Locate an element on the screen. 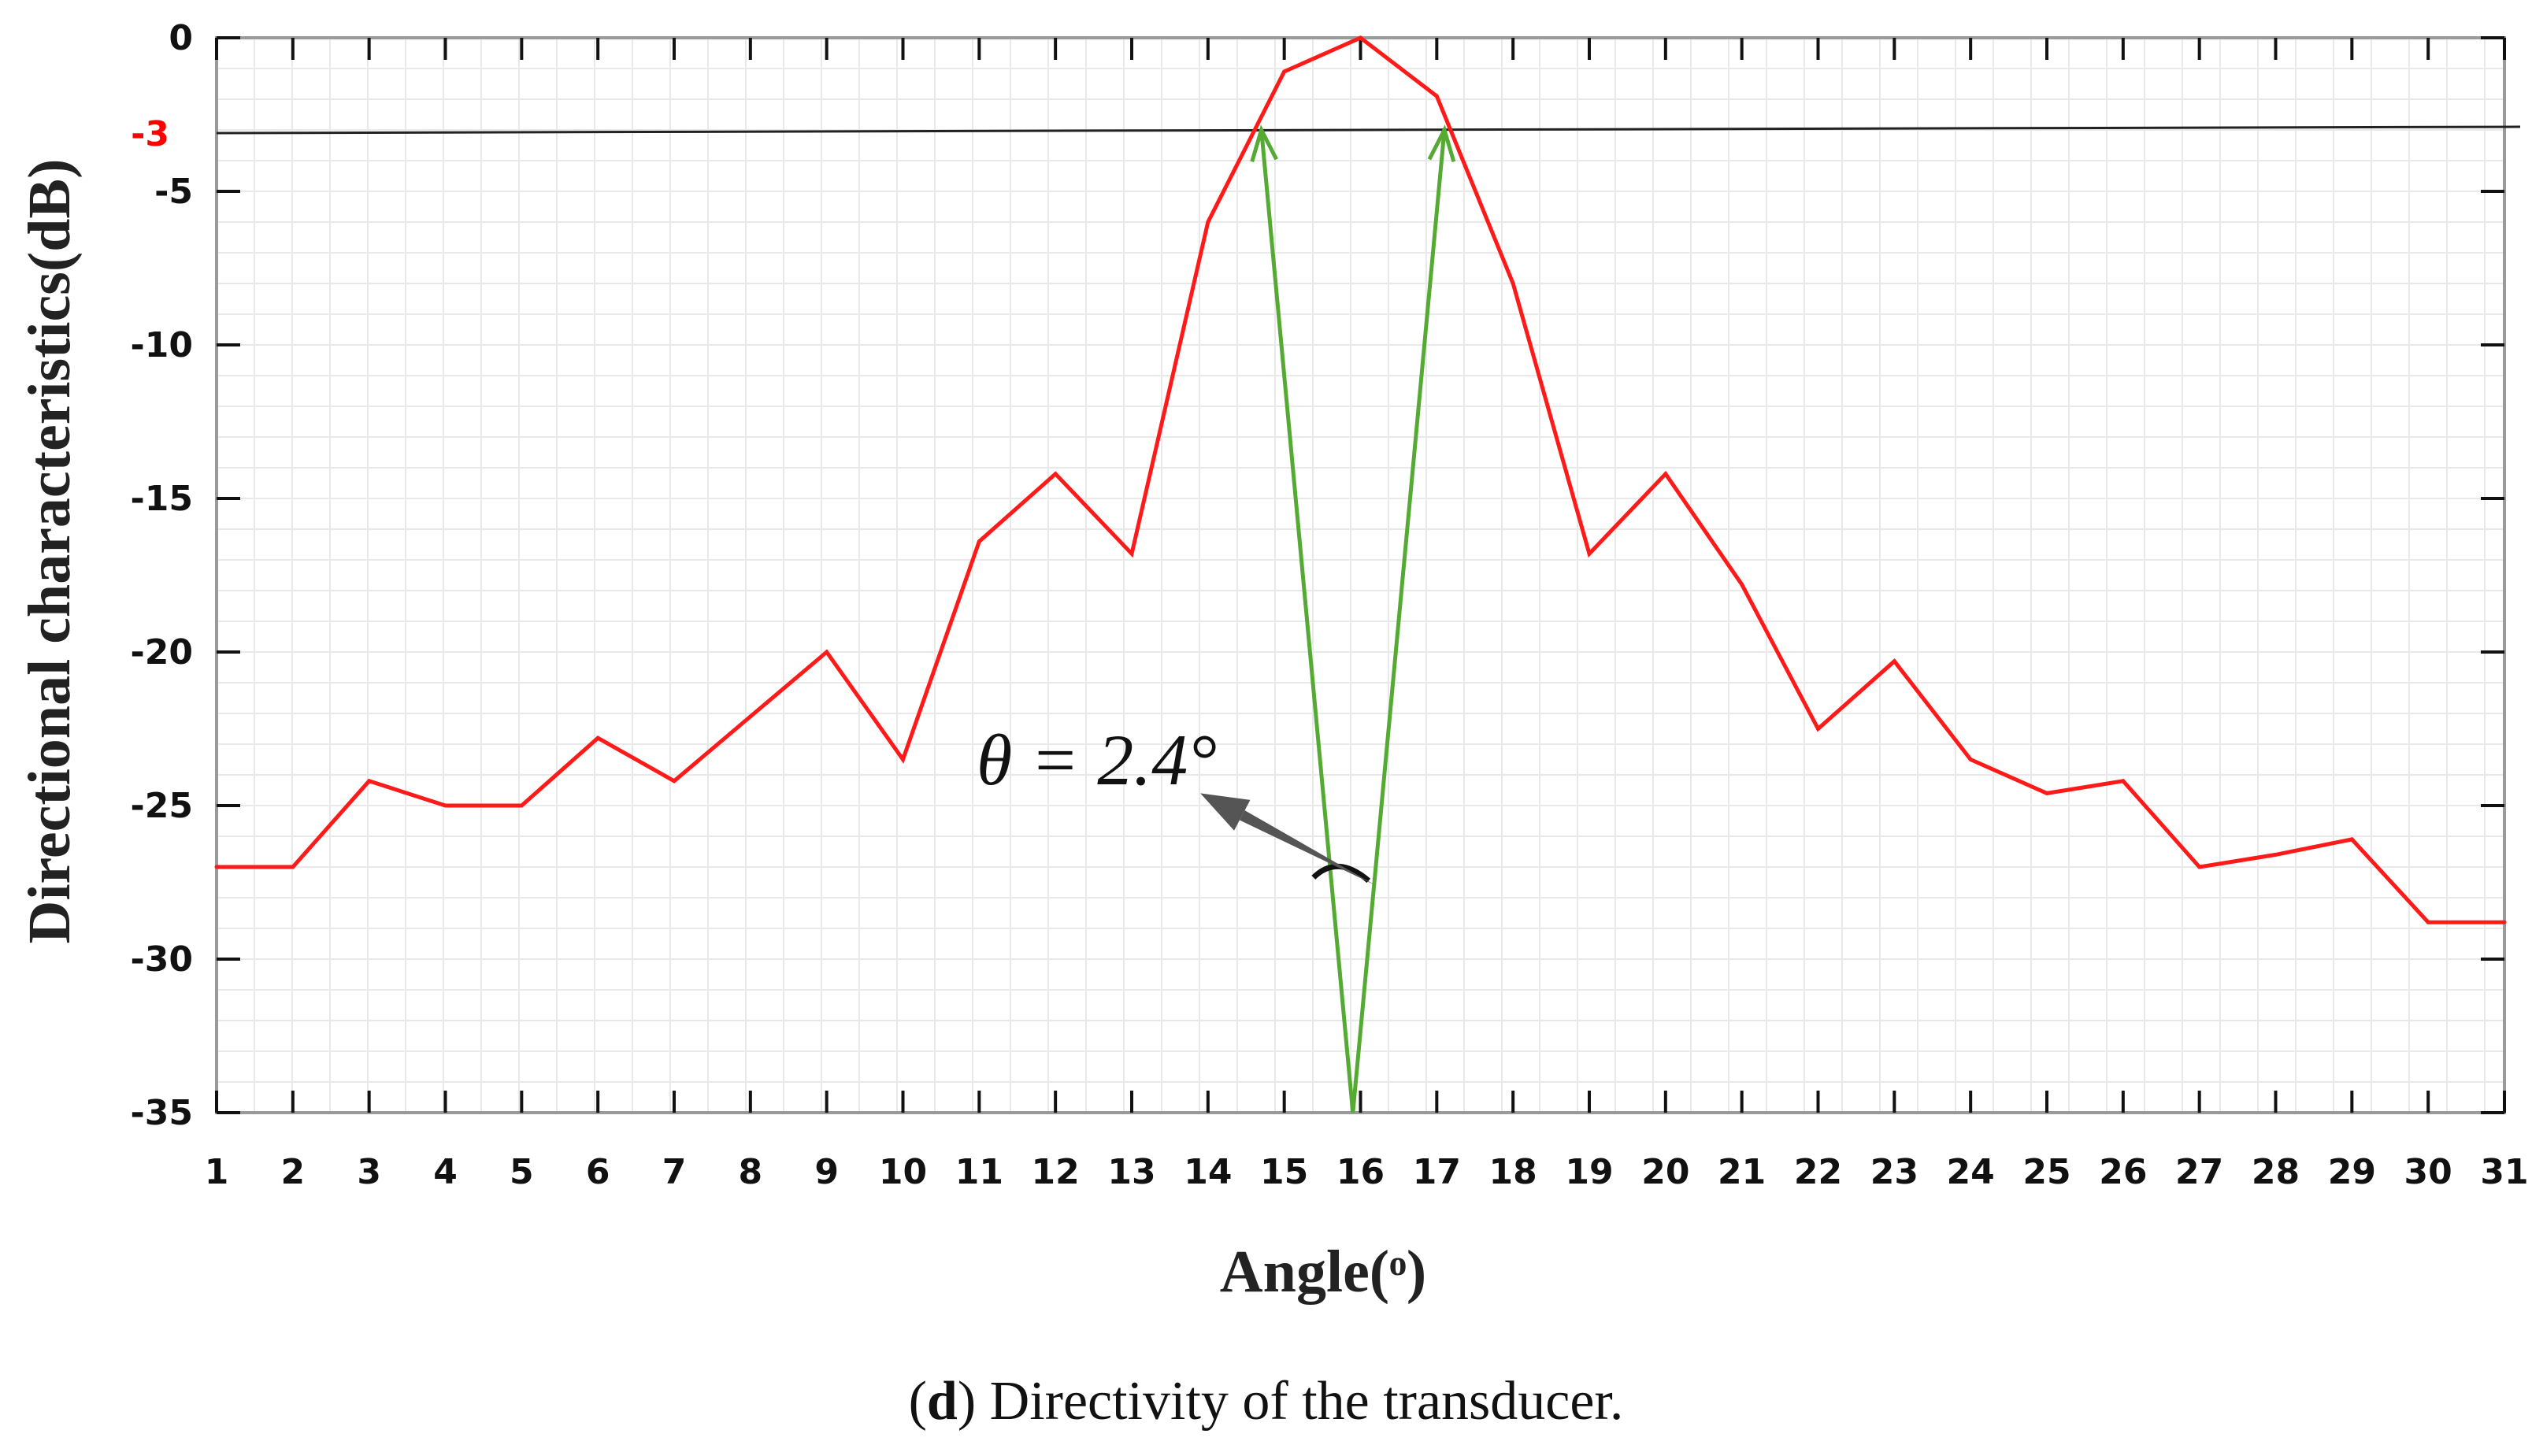 Image resolution: width=2532 pixels, height=1456 pixels. x-tick-label: 9 is located at coordinates (826, 1172).